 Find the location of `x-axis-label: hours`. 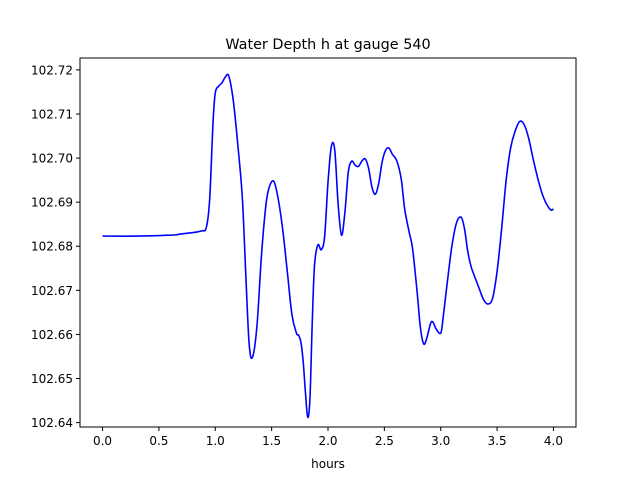

x-axis-label: hours is located at coordinates (328, 464).